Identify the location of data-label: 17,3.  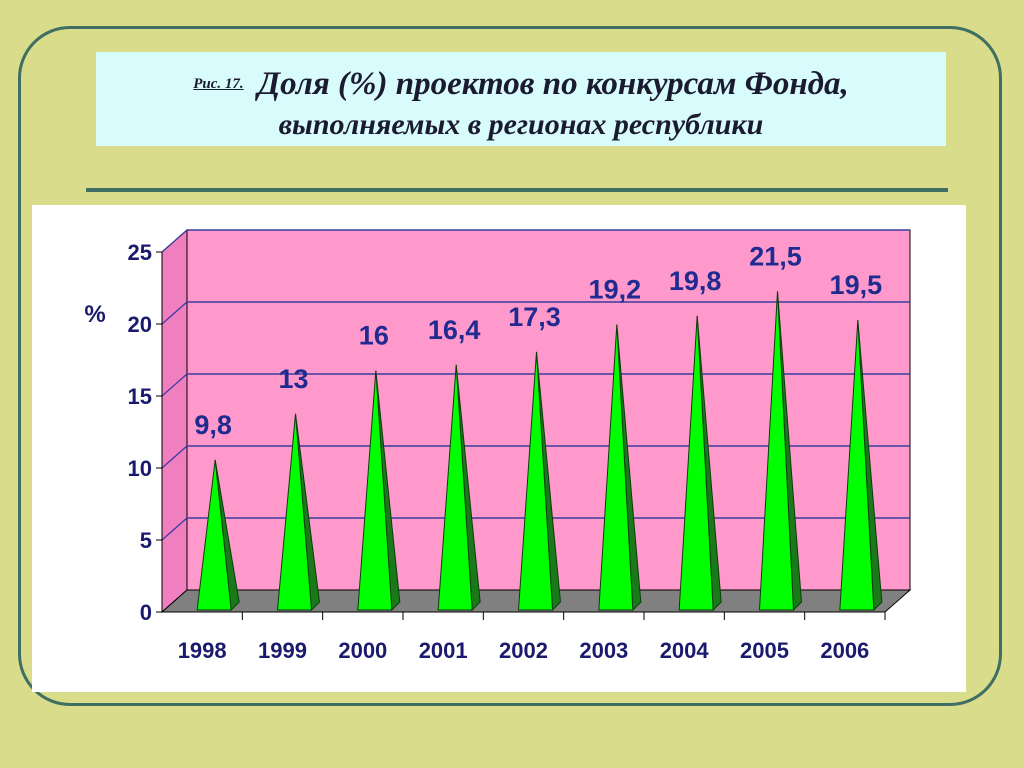
(534, 317).